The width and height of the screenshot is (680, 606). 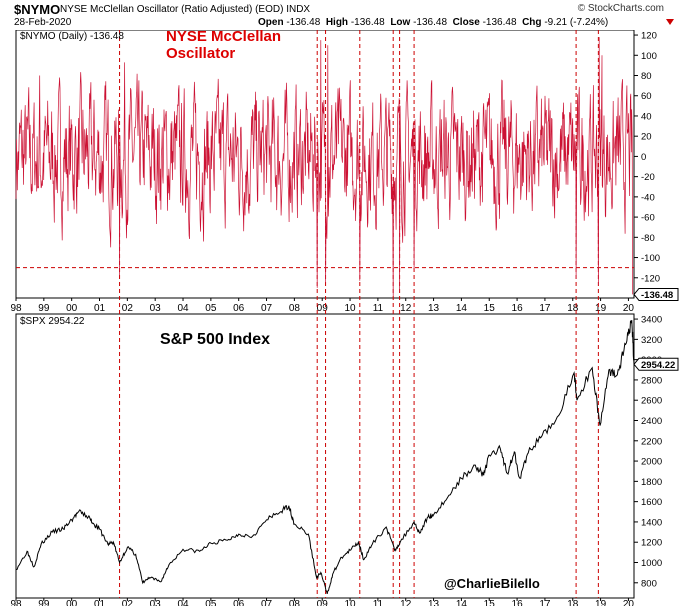 What do you see at coordinates (295, 602) in the screenshot?
I see `spx-x-tick-label: 08` at bounding box center [295, 602].